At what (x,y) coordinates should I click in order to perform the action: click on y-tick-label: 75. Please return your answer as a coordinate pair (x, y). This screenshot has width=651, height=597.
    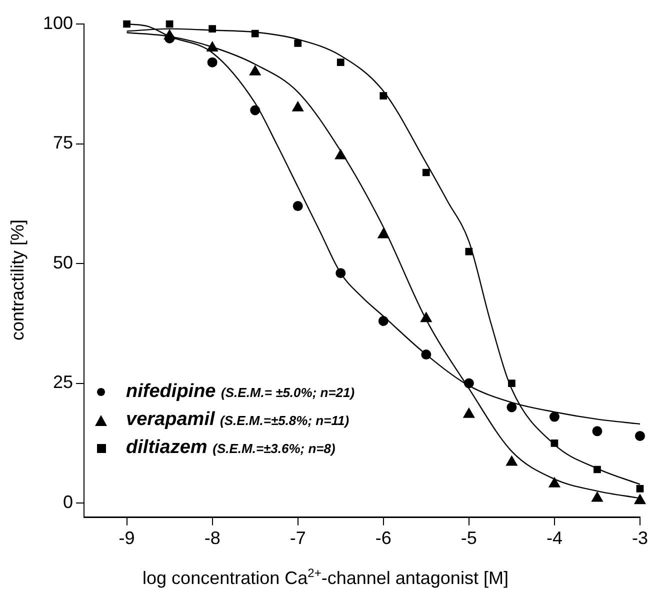
    Looking at the image, I should click on (63, 142).